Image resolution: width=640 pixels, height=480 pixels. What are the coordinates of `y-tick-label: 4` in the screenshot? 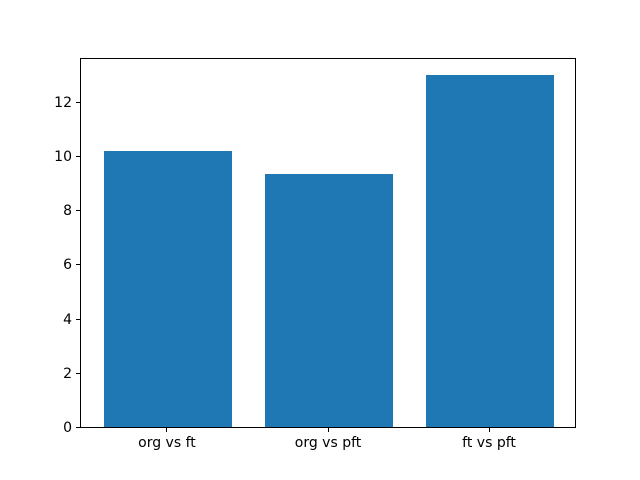 It's located at (67, 319).